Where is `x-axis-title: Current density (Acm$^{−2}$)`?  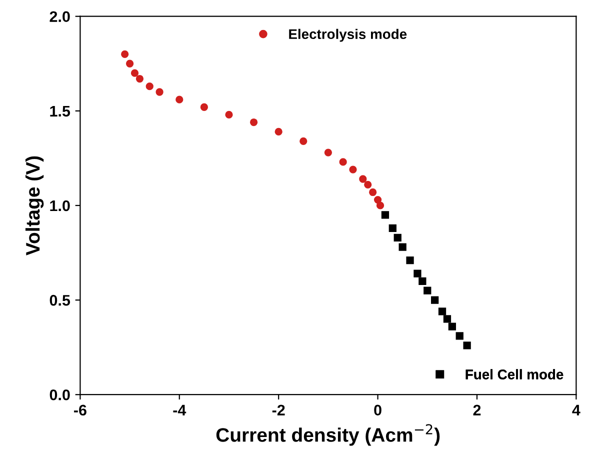 x-axis-title: Current density (Acm$^{−2}$) is located at coordinates (328, 435).